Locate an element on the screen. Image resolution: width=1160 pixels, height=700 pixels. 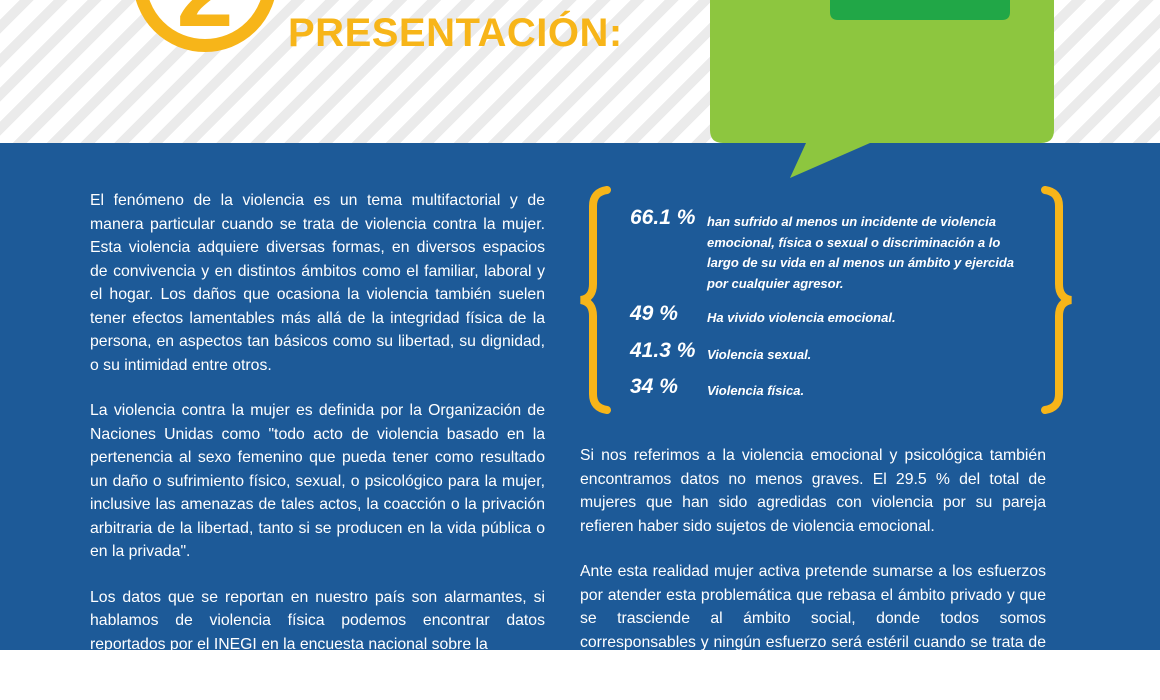
stat-description: Violencia sexual. is located at coordinates (759, 354).